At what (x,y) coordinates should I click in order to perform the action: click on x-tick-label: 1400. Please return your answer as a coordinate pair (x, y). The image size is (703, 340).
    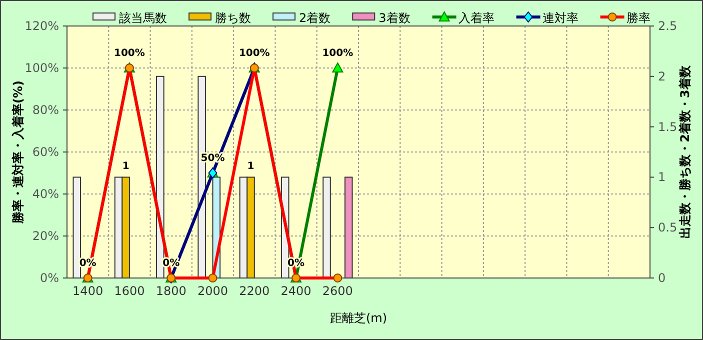
    Looking at the image, I should click on (88, 291).